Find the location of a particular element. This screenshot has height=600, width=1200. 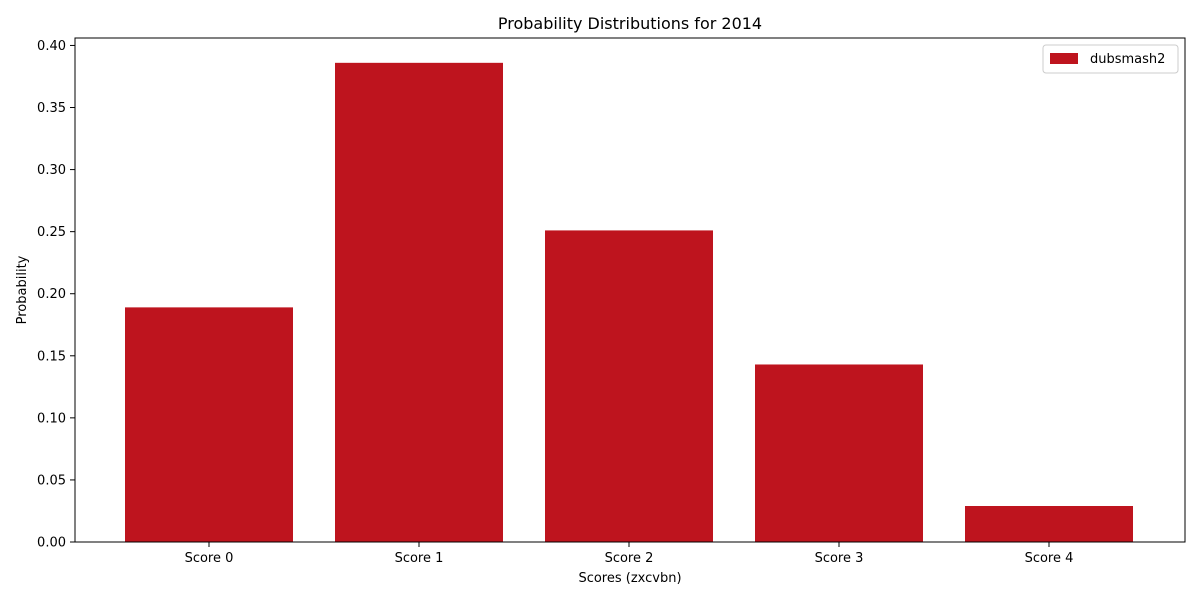

y-tick-label-5: 0.25 is located at coordinates (51, 232).